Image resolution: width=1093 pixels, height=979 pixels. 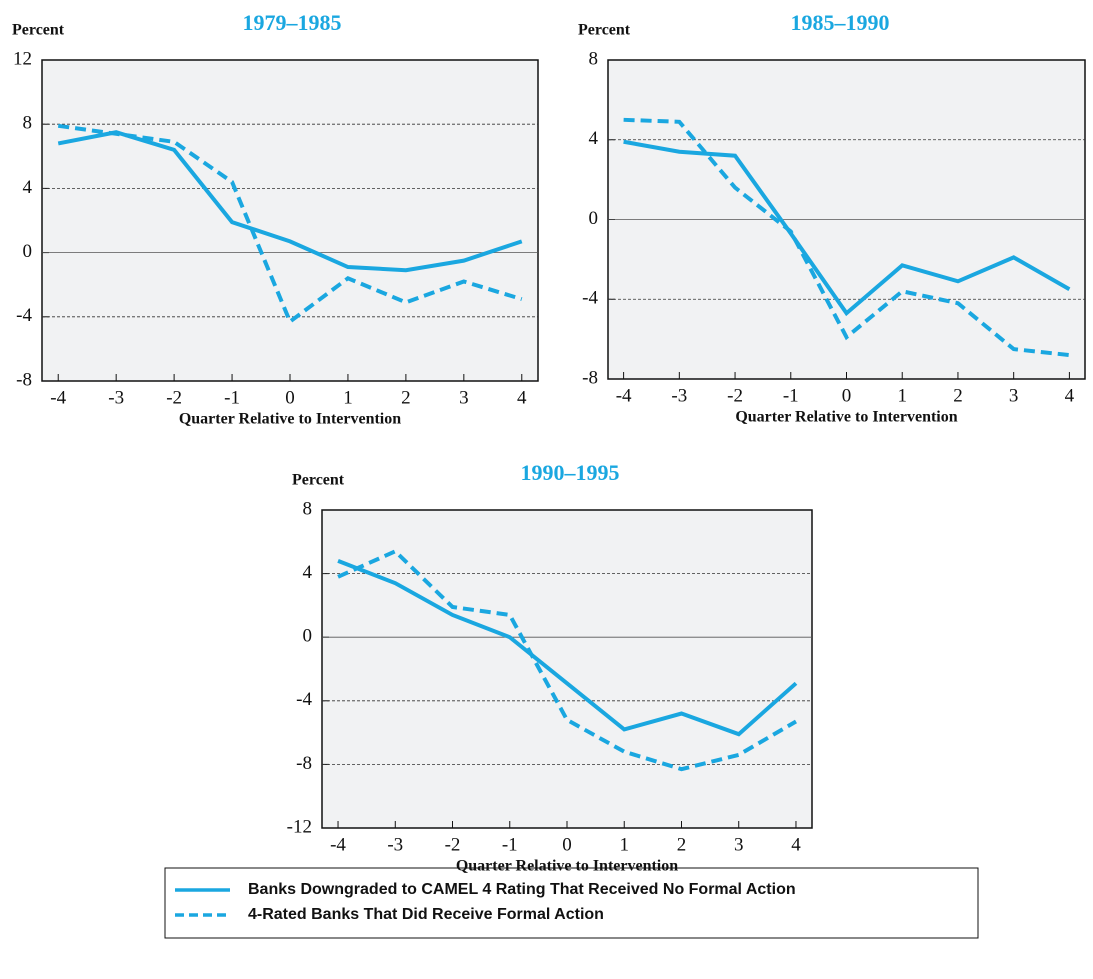 What do you see at coordinates (840, 22) in the screenshot?
I see `chart-title: 1985–1990` at bounding box center [840, 22].